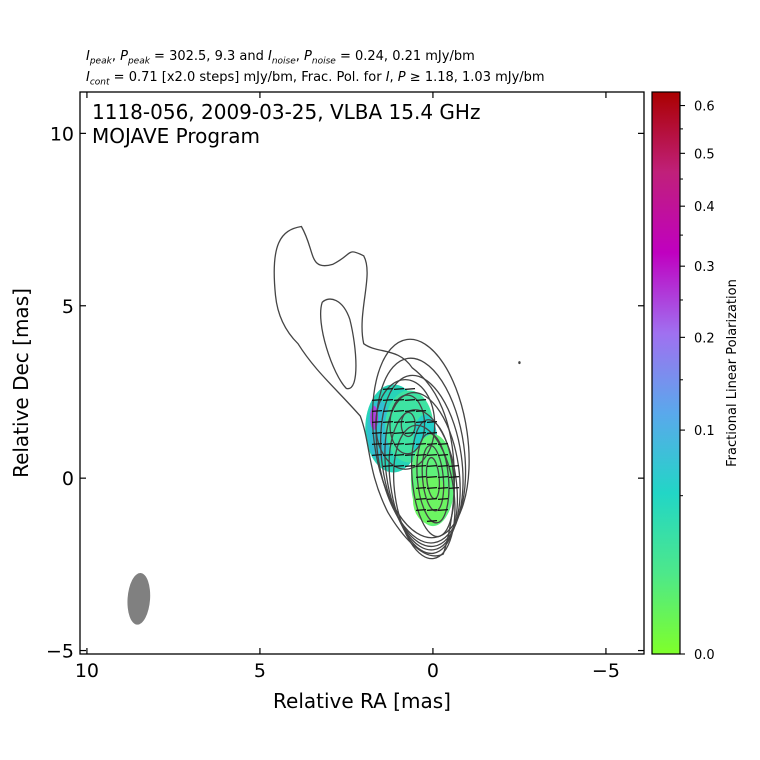 The height and width of the screenshot is (760, 760). Describe the element at coordinates (60, 652) in the screenshot. I see `y-tick-label-0: −5` at that location.